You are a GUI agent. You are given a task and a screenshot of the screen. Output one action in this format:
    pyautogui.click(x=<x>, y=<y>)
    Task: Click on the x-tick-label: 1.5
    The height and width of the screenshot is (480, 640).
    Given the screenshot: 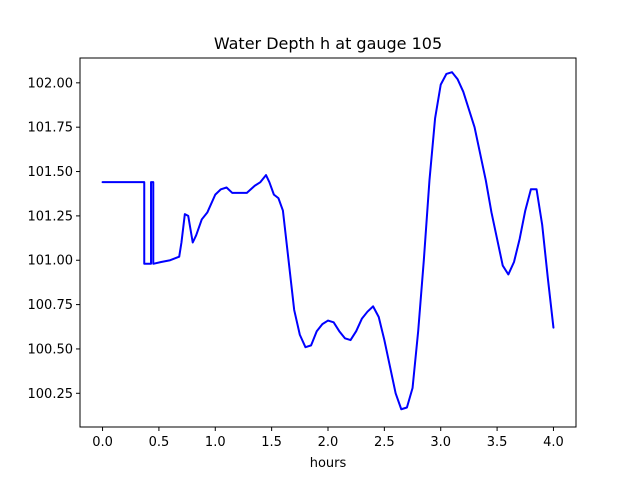 What is the action you would take?
    pyautogui.click(x=271, y=442)
    